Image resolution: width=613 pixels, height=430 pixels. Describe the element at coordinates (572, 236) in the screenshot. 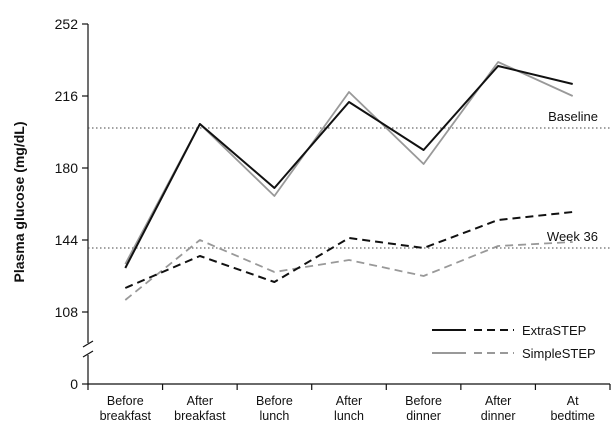

I see `reference-label: Week 36` at that location.